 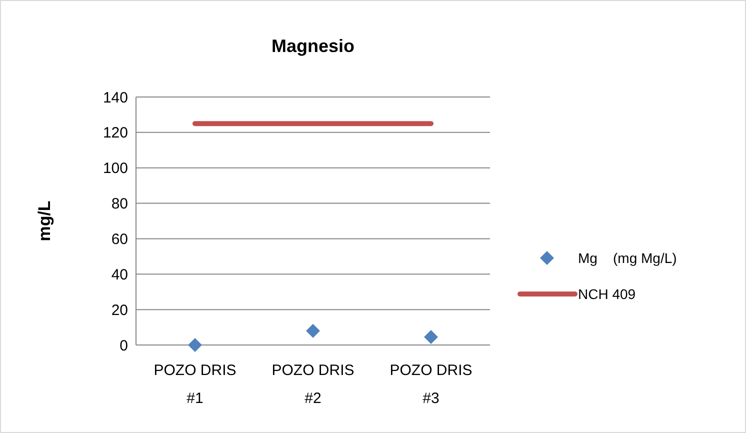 I want to click on y-axis-title: mg/L, so click(x=44, y=221).